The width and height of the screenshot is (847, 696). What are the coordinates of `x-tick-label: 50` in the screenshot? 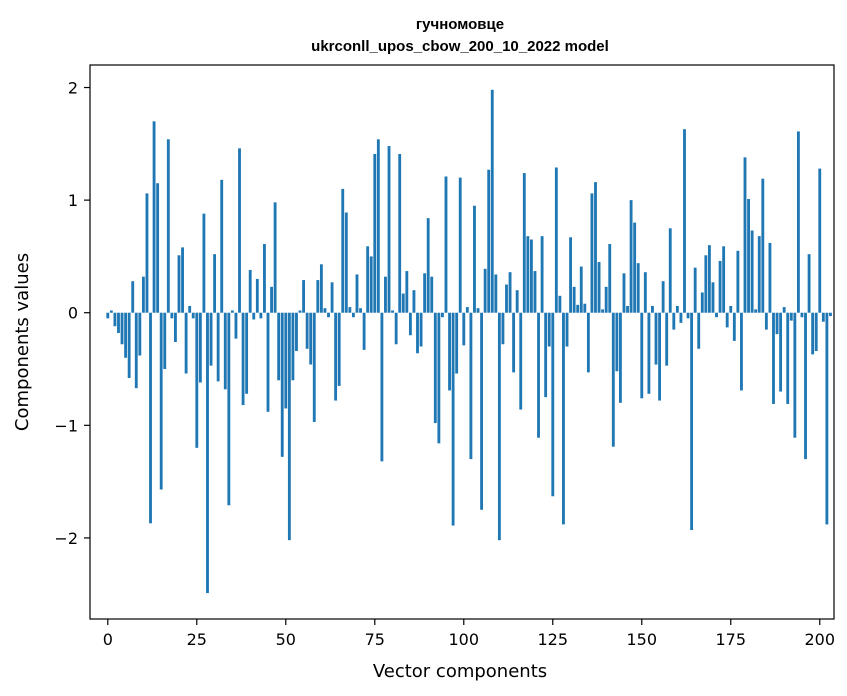 It's located at (286, 639).